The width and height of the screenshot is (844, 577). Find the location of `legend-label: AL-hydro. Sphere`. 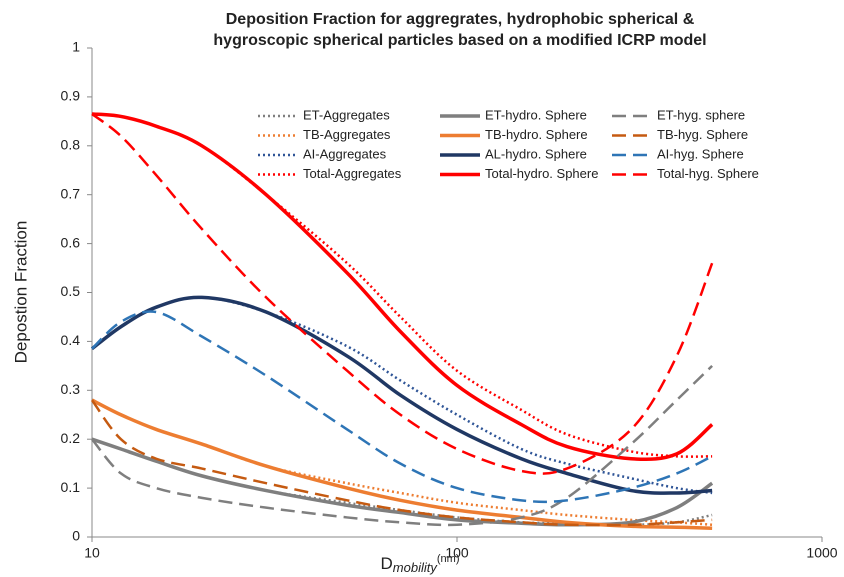

legend-label: AL-hydro. Sphere is located at coordinates (536, 153).